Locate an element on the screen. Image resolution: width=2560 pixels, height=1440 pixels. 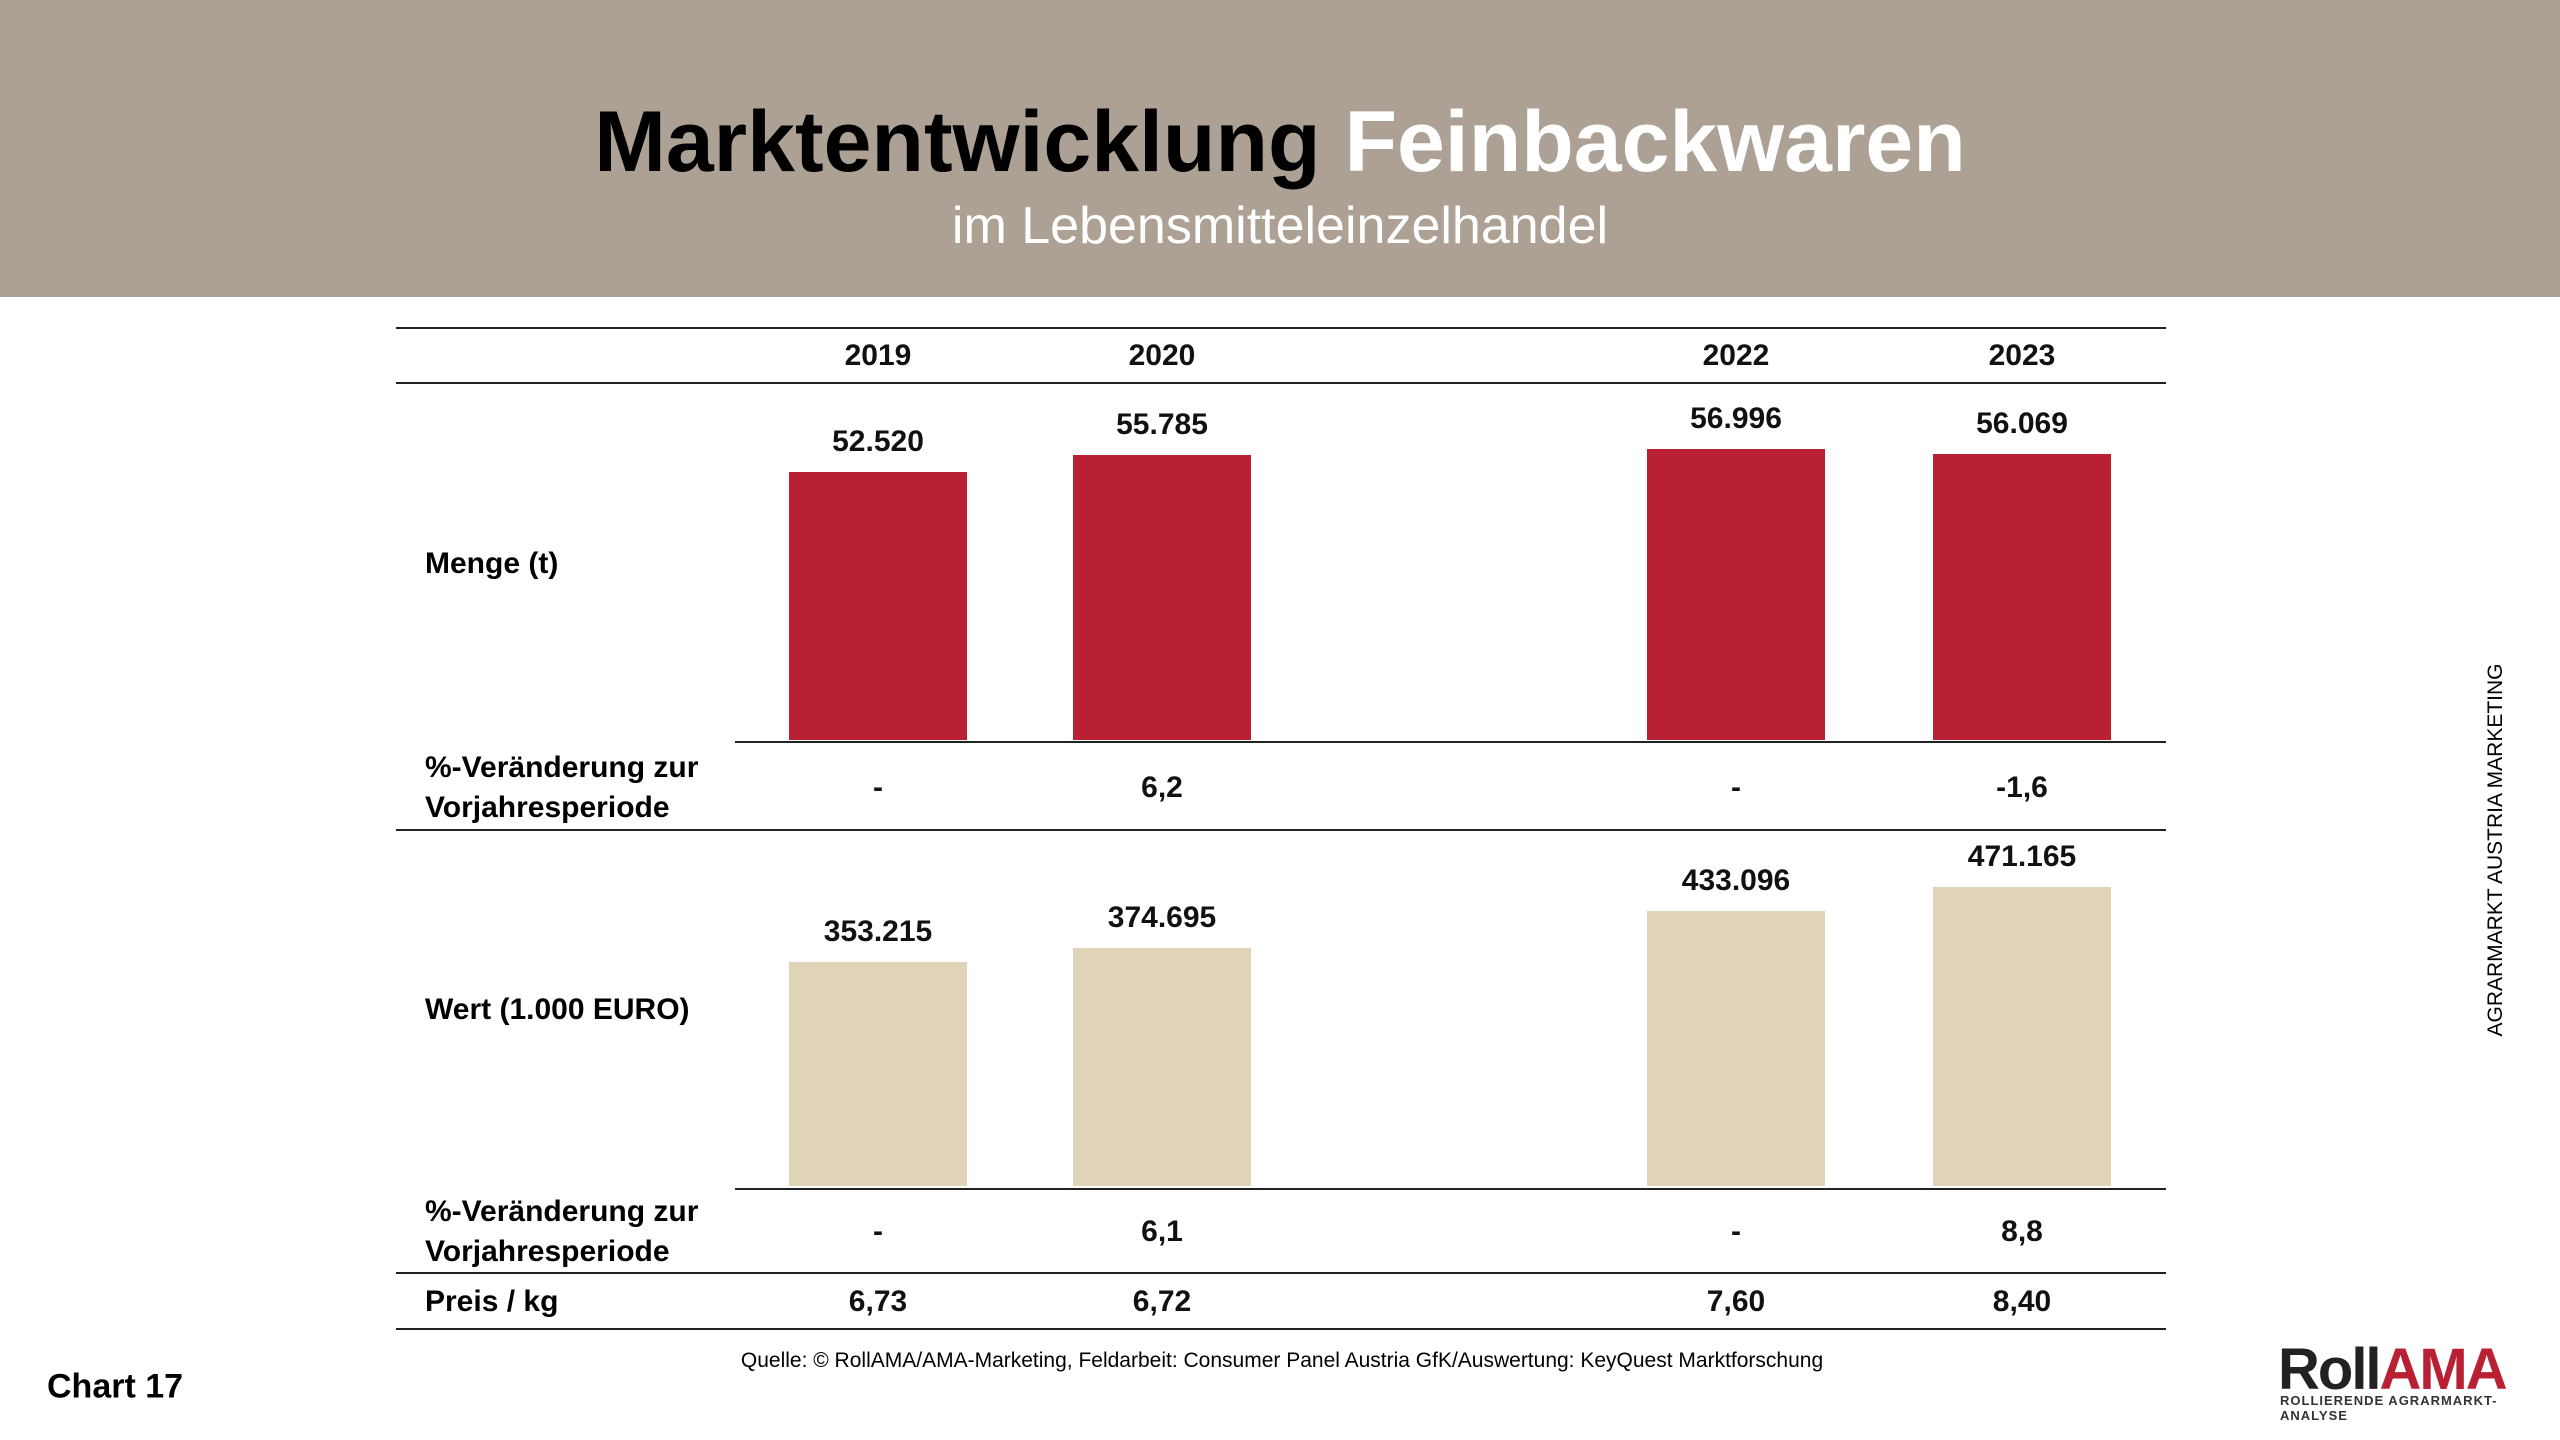
value-label: 433.096 is located at coordinates (1736, 881).